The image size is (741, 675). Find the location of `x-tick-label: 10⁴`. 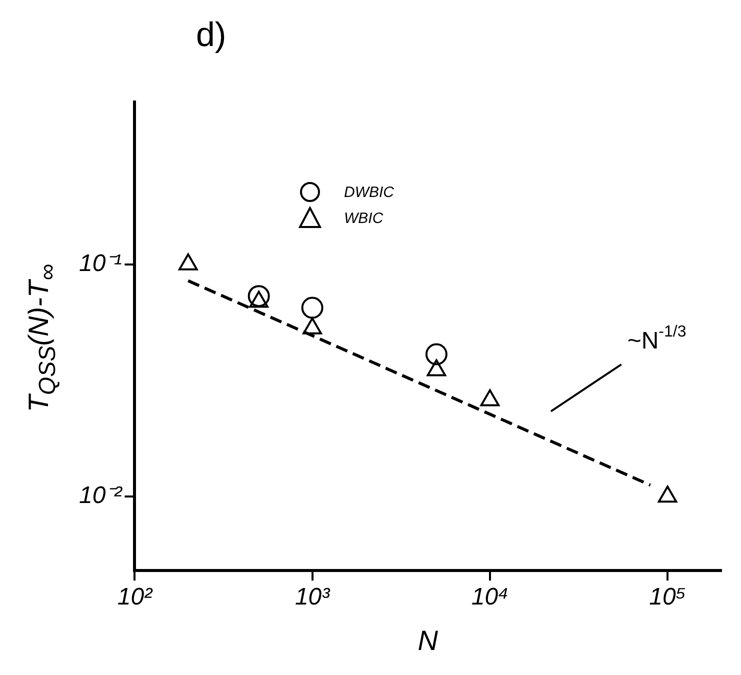

x-tick-label: 10⁴ is located at coordinates (489, 597).